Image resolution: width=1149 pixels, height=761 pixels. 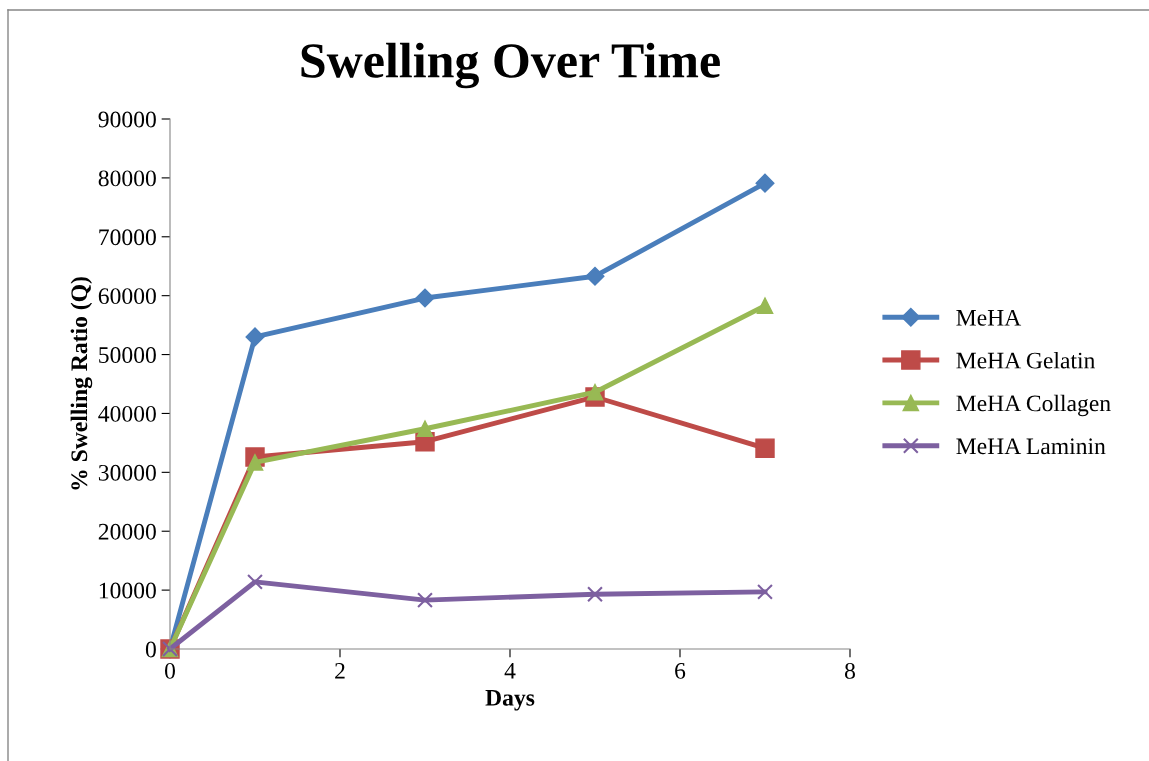 I want to click on y-tick-label: 0, so click(x=150, y=649).